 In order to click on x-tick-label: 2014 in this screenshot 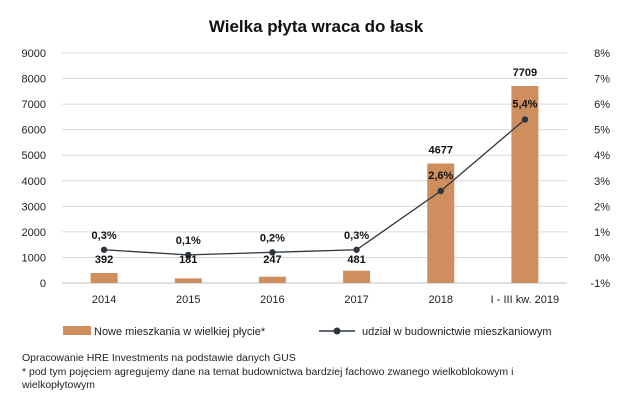, I will do `click(104, 300)`.